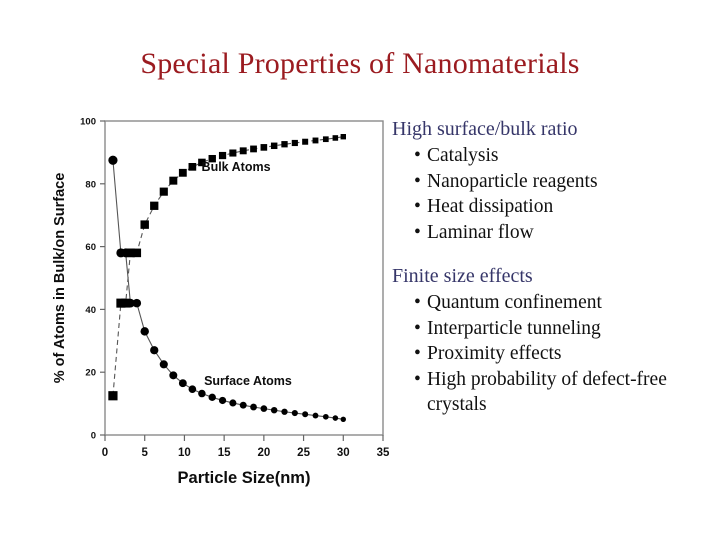  Describe the element at coordinates (224, 453) in the screenshot. I see `x-axis-tick-label: 15` at that location.